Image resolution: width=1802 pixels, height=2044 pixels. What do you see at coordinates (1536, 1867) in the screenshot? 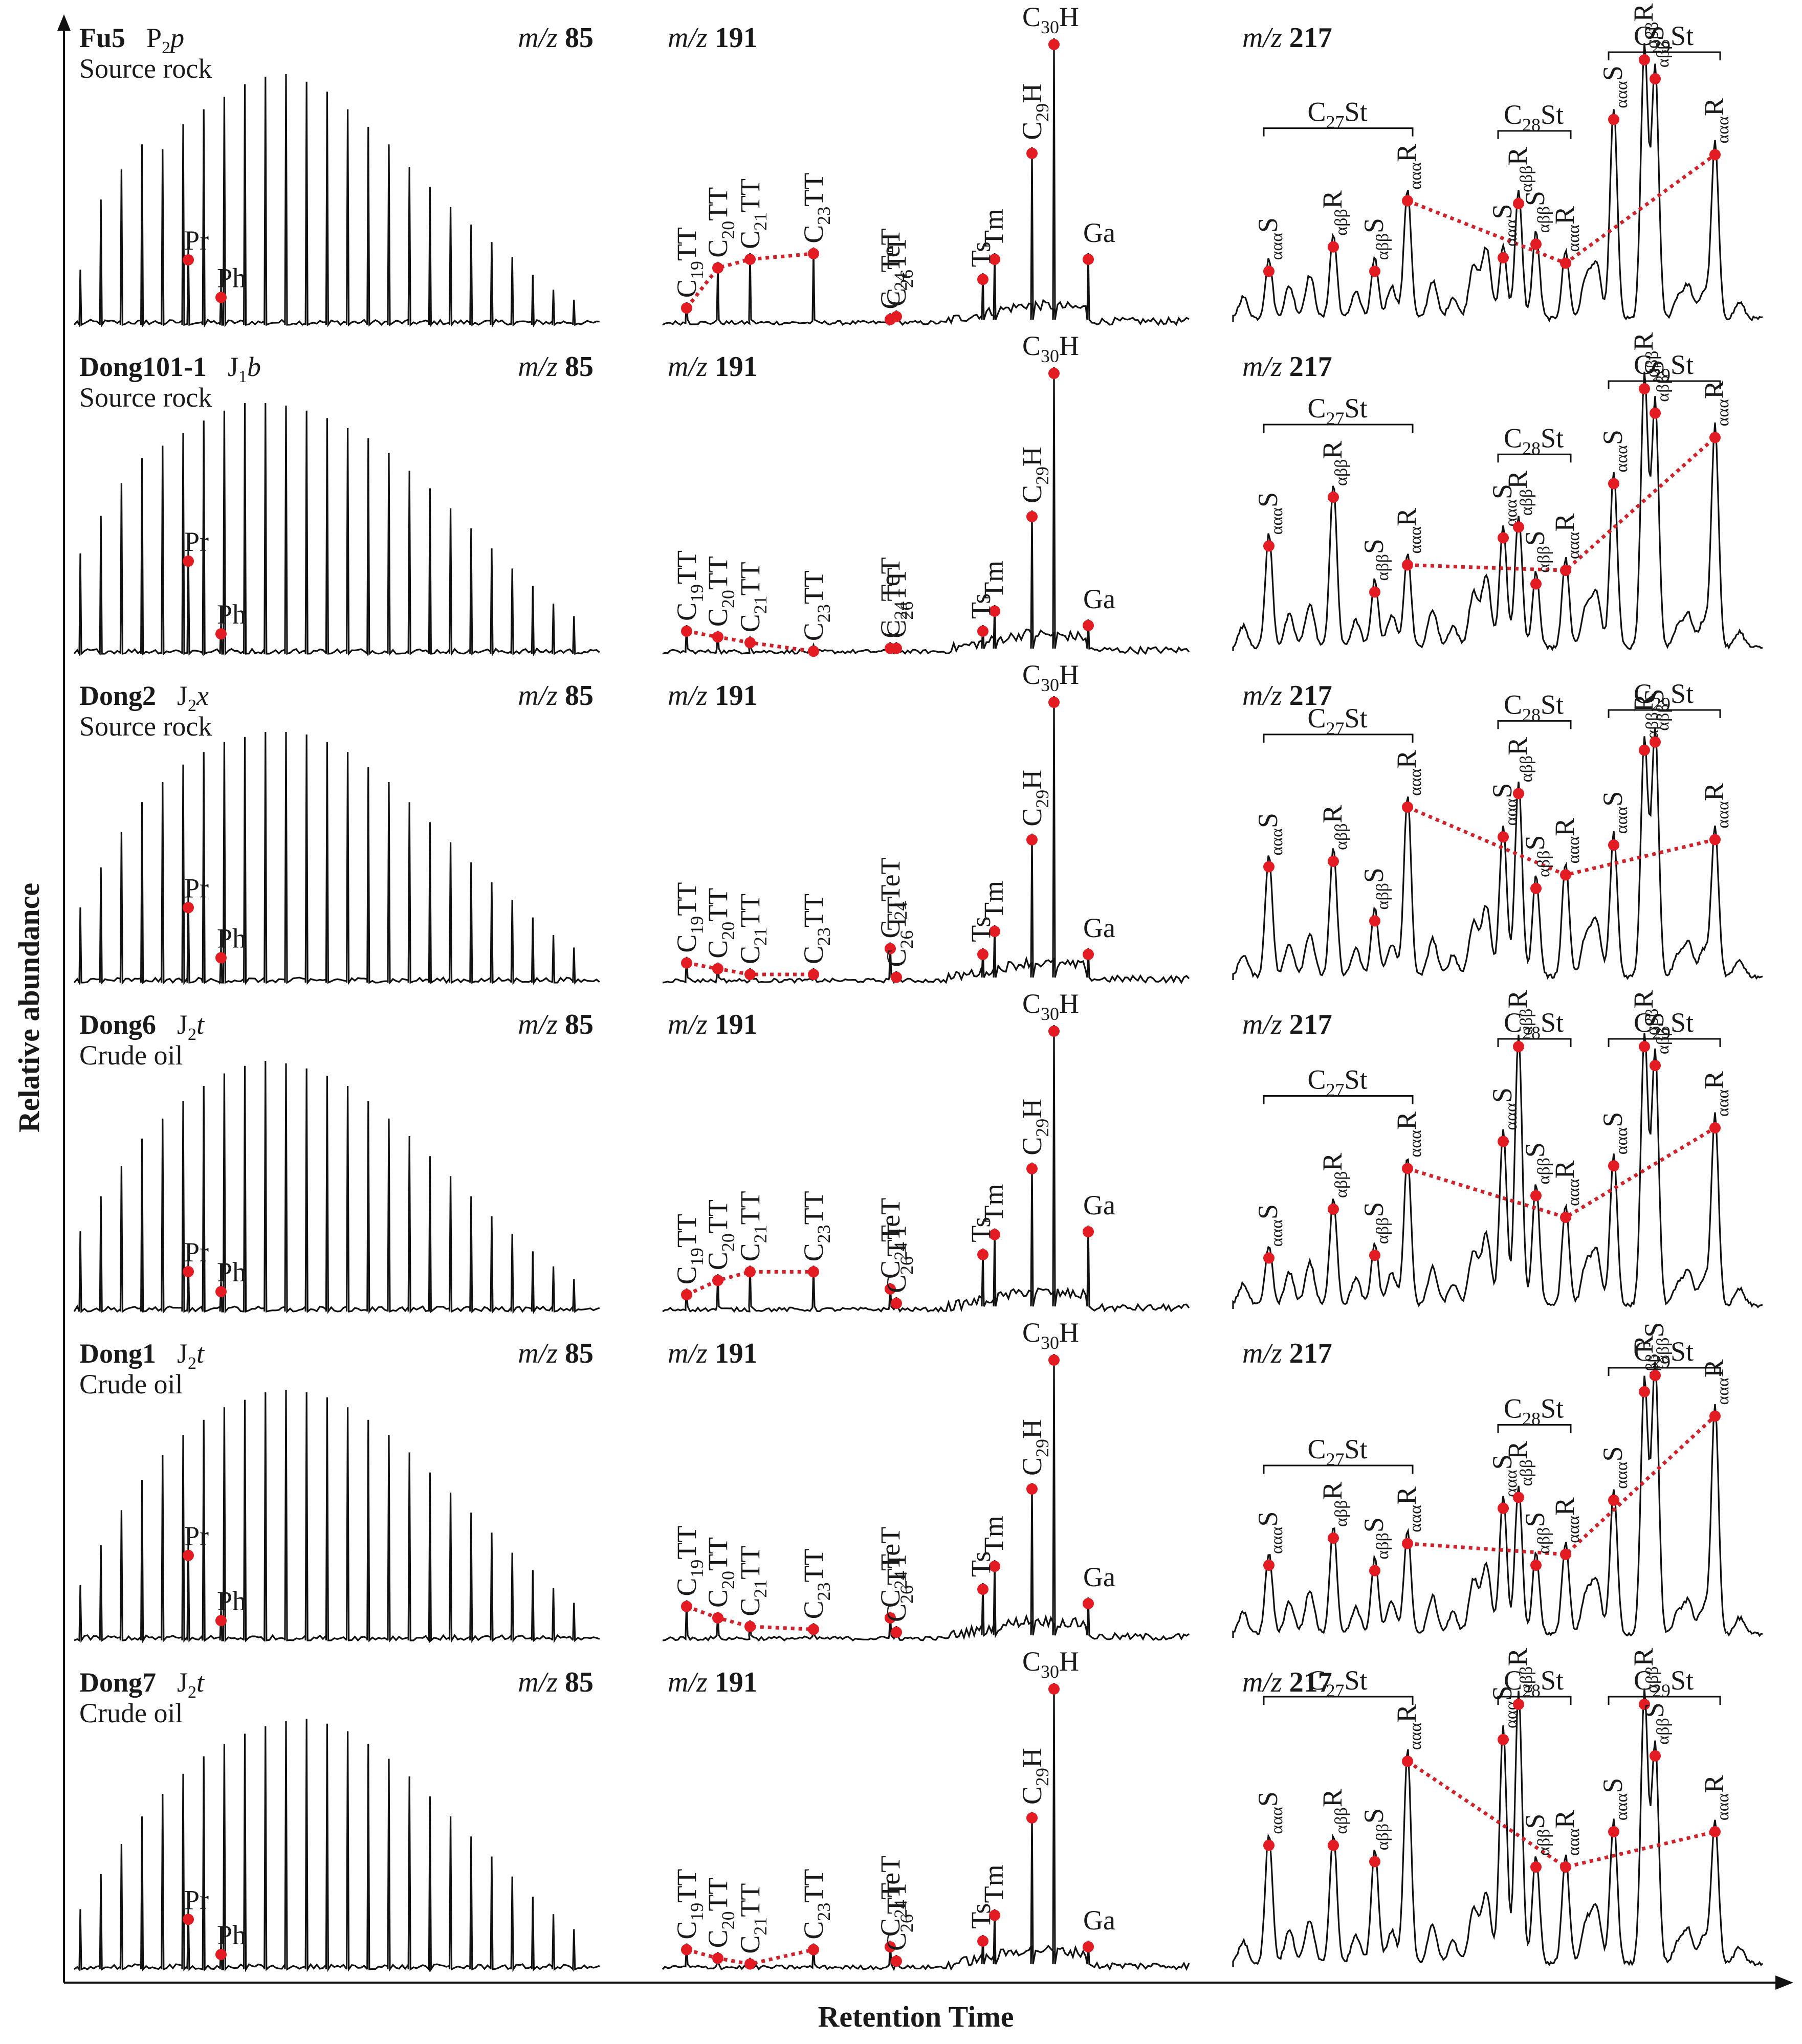
I see `m217-marker-C28_abbS` at bounding box center [1536, 1867].